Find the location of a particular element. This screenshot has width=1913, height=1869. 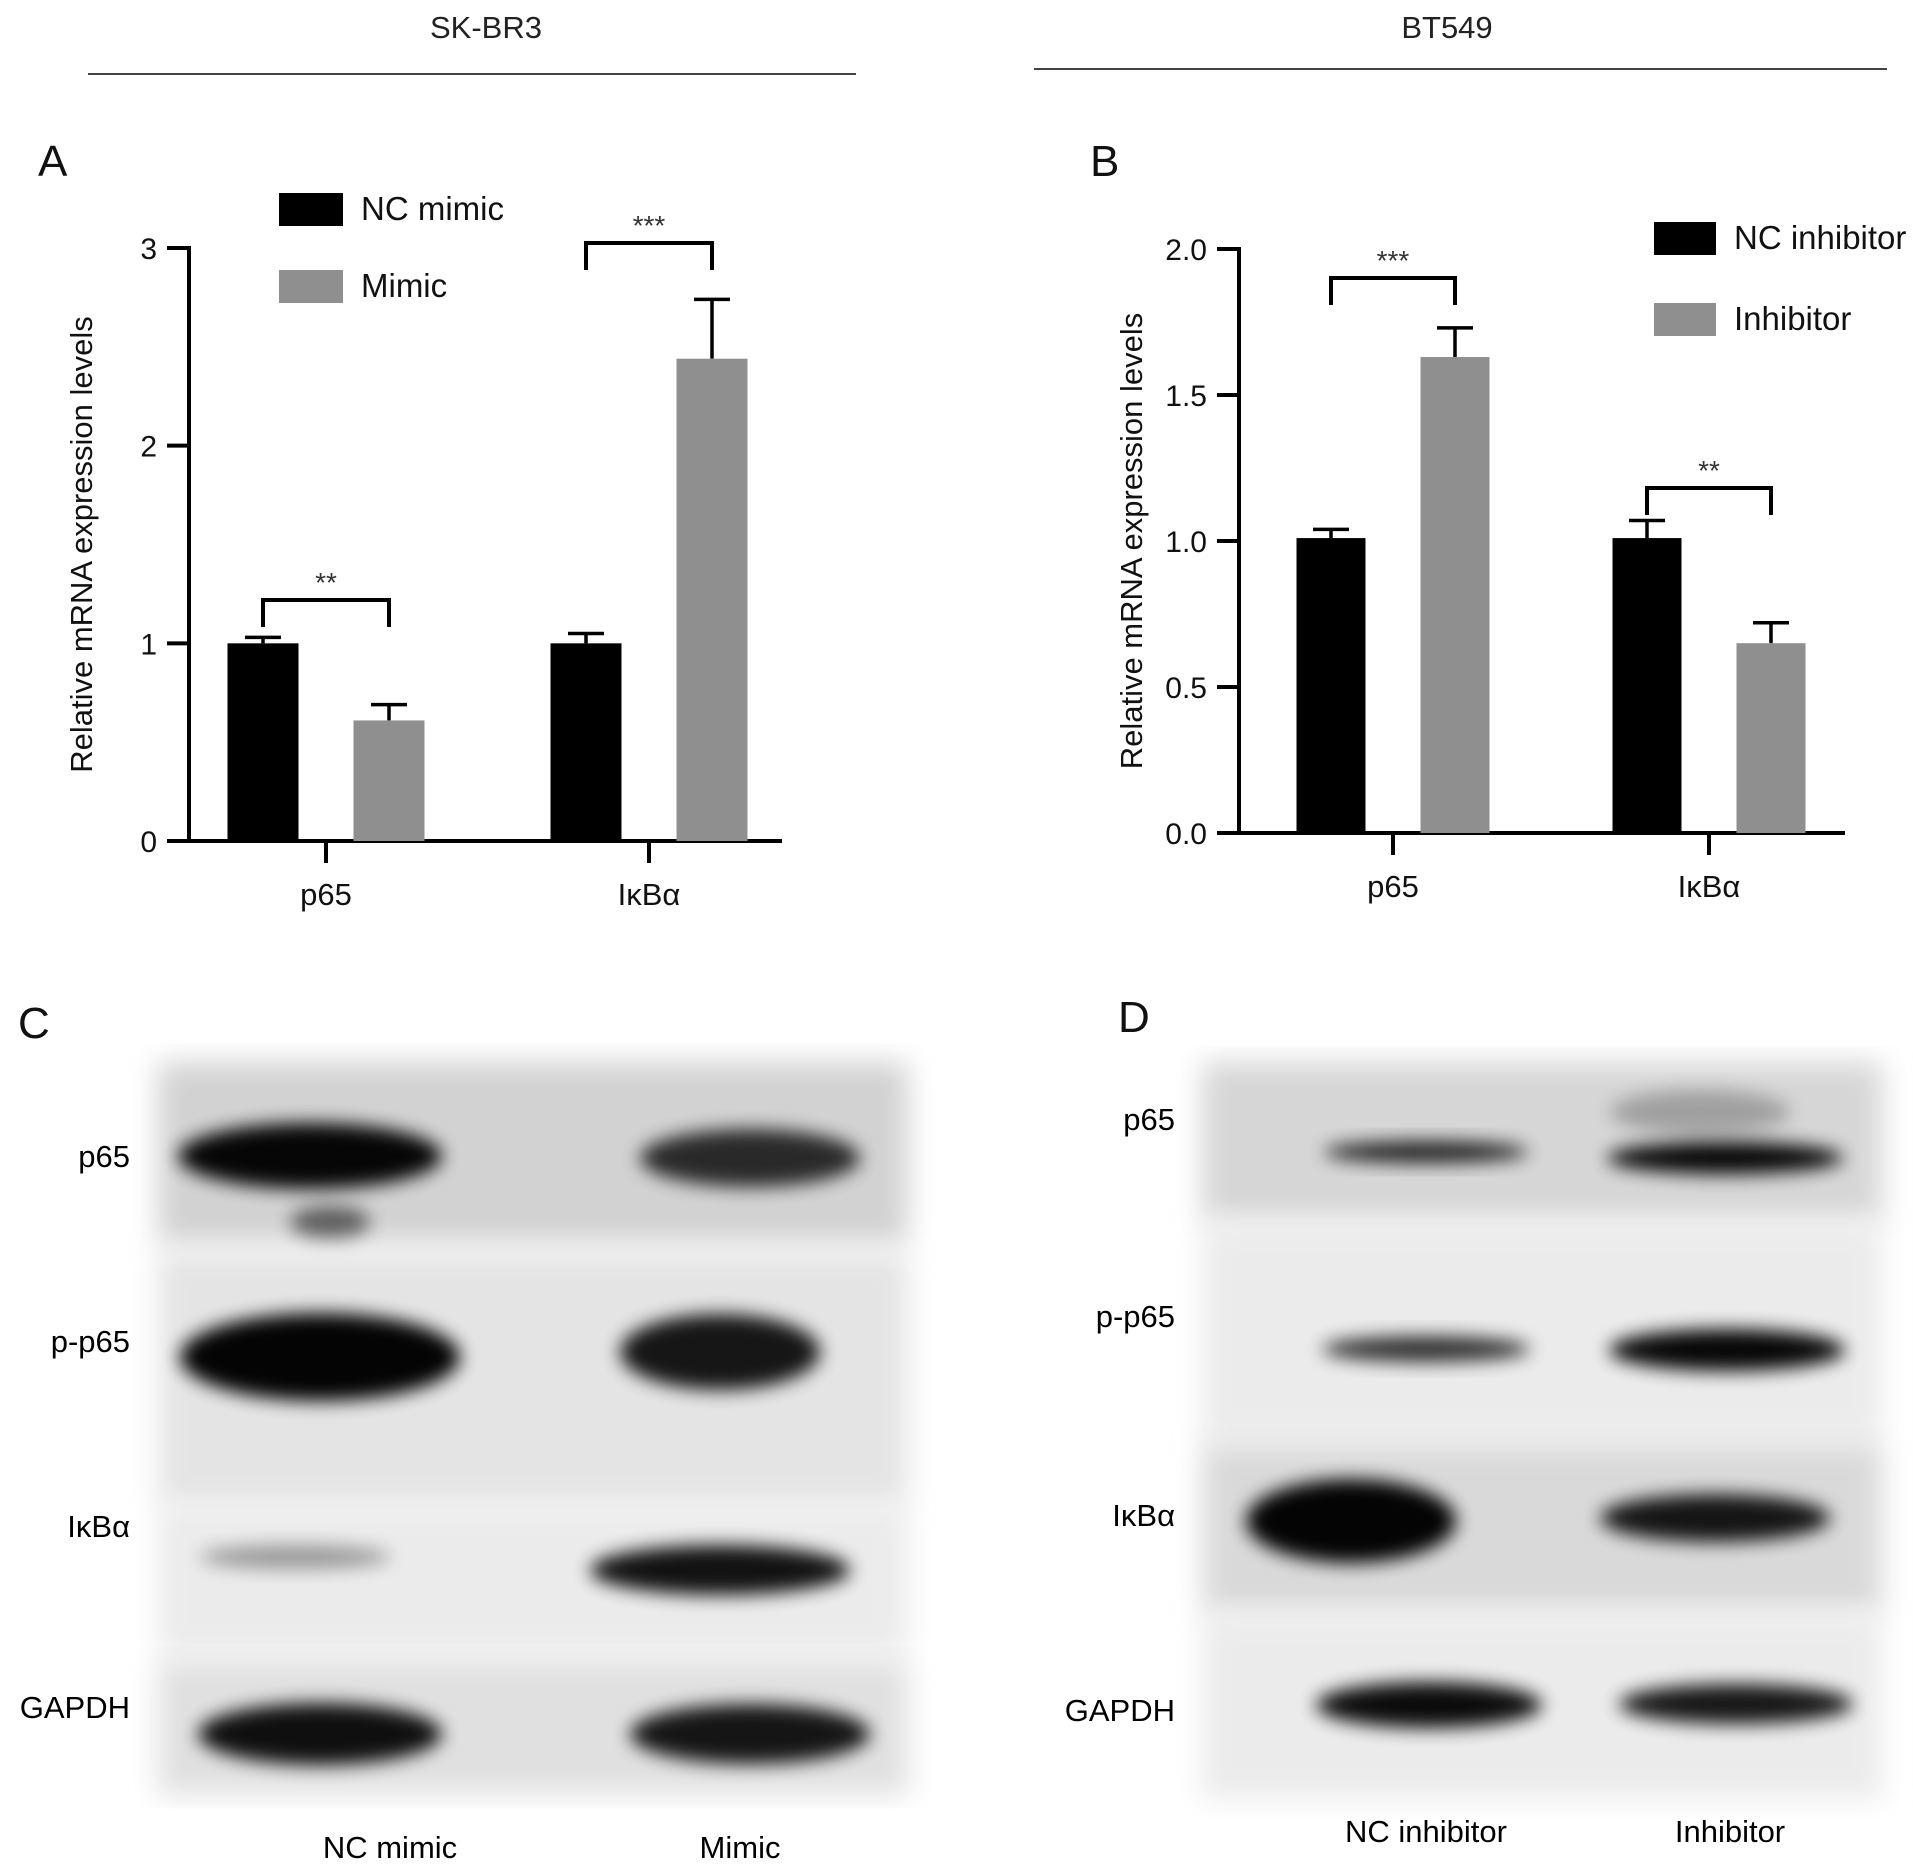

blot-d-membrane-strip is located at coordinates (1542, 1142).